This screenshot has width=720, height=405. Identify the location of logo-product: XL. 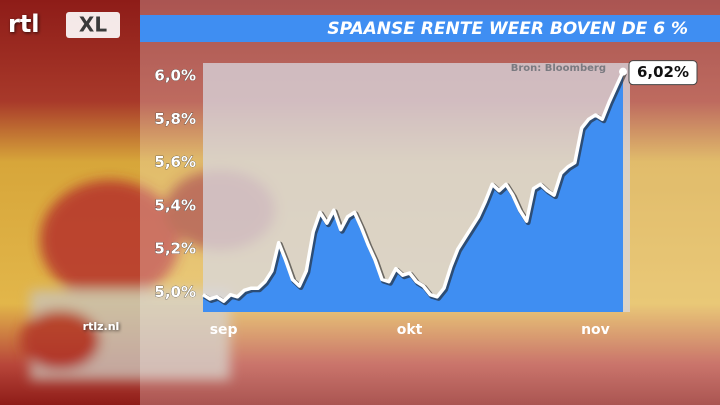
(93, 25).